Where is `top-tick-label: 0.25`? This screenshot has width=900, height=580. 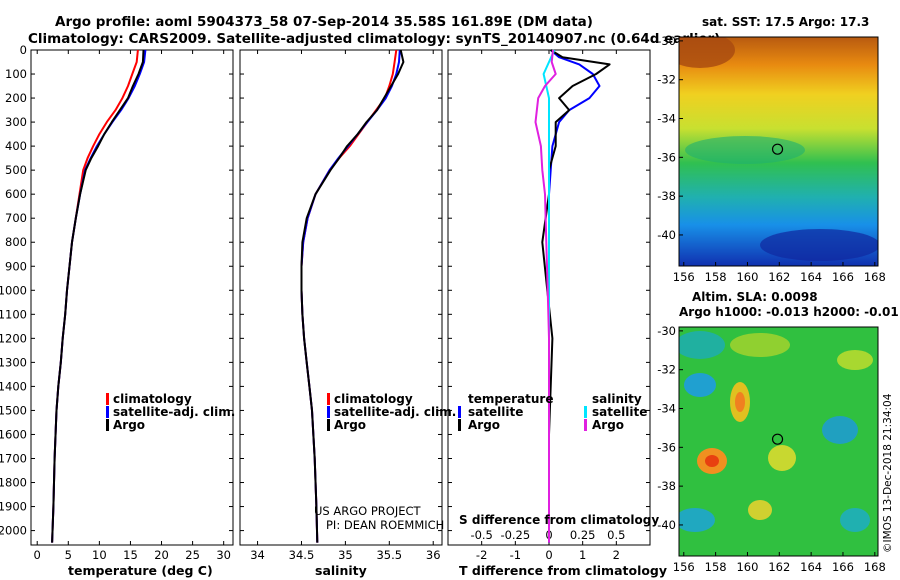
top-tick-label: 0.25 is located at coordinates (583, 535).